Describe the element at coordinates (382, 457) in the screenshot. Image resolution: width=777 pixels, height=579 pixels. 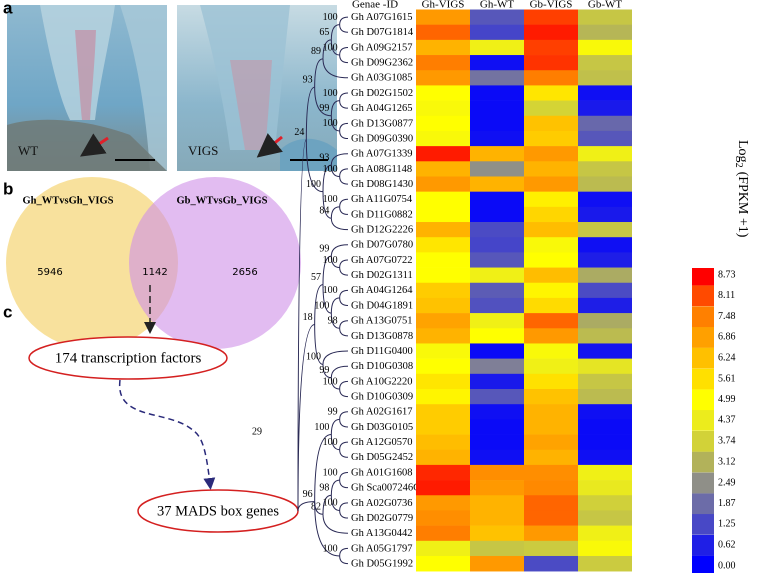
I see `gene-id: Gh D05G2452` at that location.